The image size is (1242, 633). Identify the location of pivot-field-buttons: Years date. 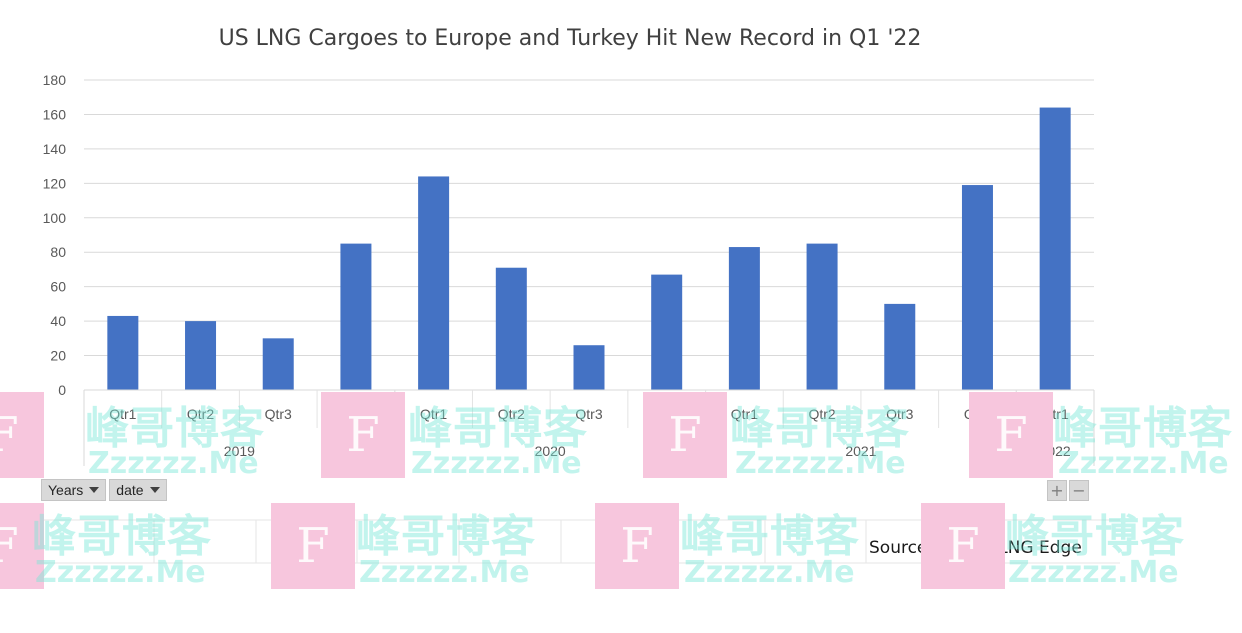
(104, 490).